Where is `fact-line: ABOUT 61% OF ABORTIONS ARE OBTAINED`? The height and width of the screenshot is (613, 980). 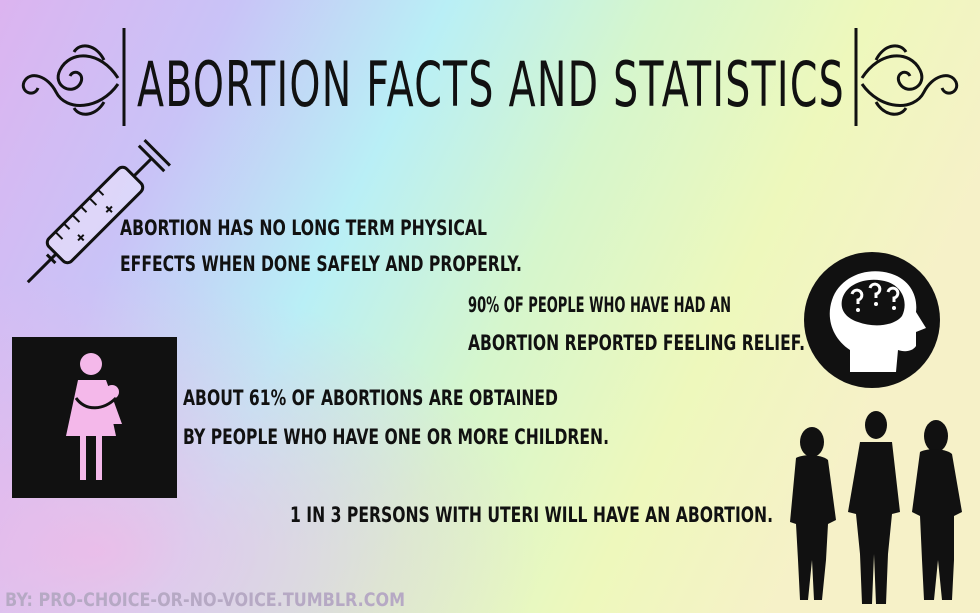 fact-line: ABOUT 61% OF ABORTIONS ARE OBTAINED is located at coordinates (370, 398).